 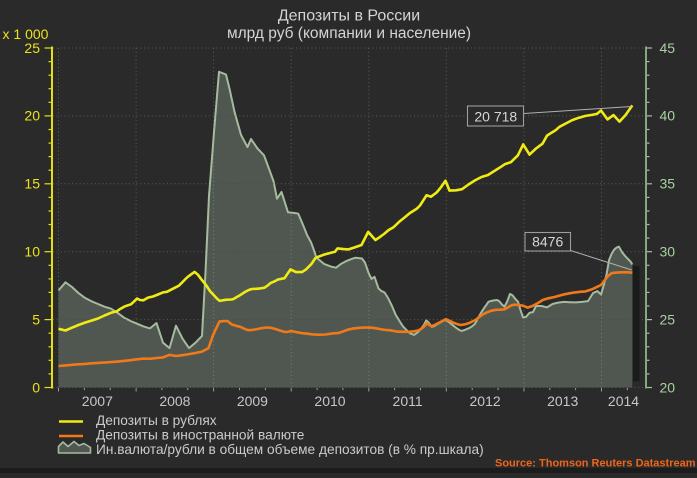 What do you see at coordinates (623, 401) in the screenshot?
I see `svg-text: 2014` at bounding box center [623, 401].